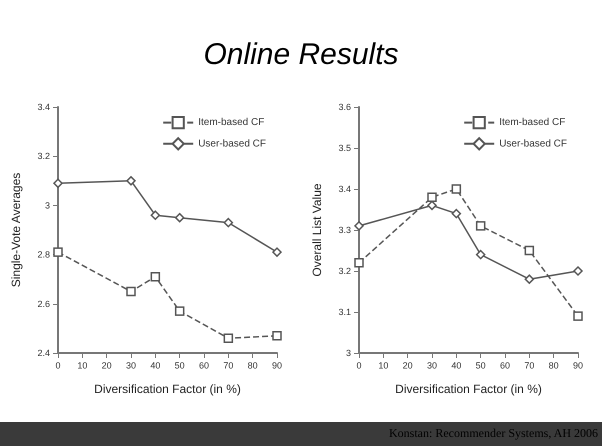 The height and width of the screenshot is (446, 602). I want to click on y-axis-title: Single-Vote Averages, so click(16, 230).